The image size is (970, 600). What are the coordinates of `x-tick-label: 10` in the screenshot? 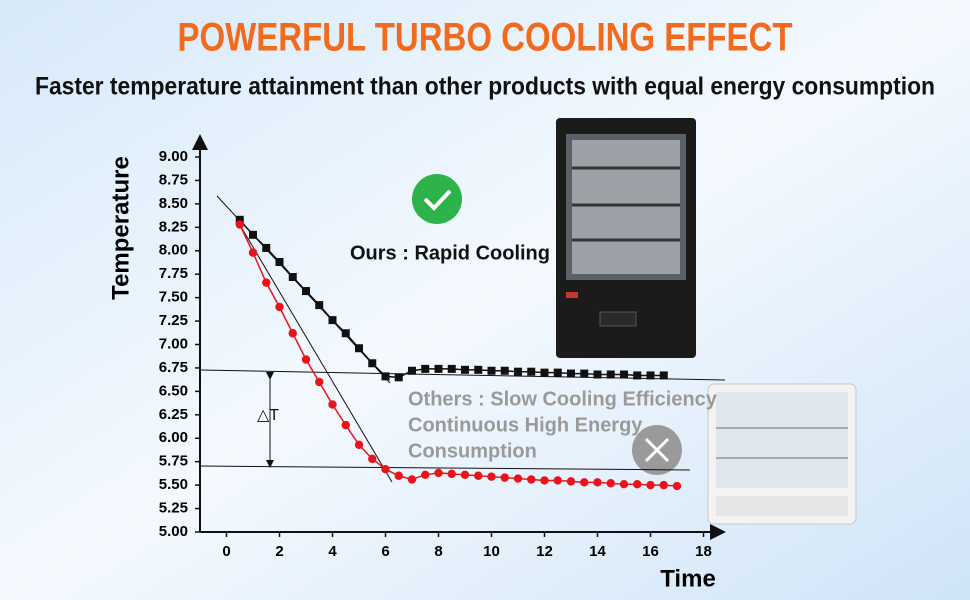 It's located at (491, 551).